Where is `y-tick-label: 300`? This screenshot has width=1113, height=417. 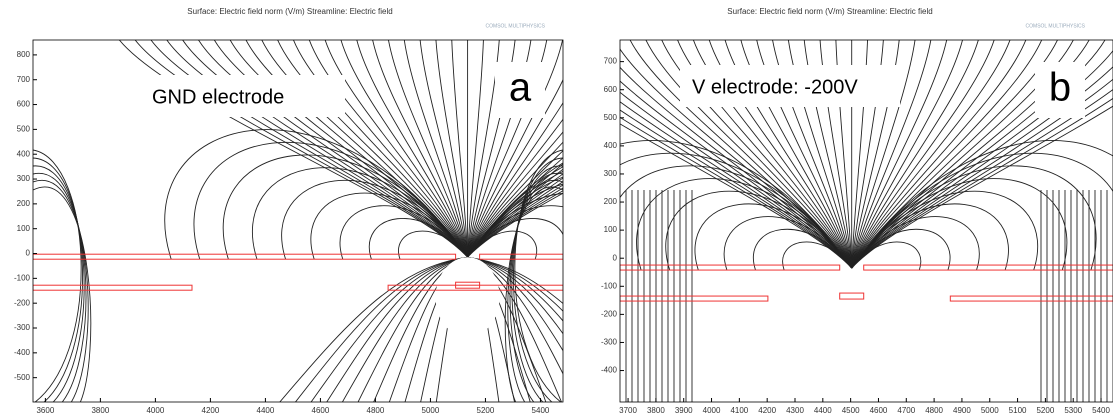 y-tick-label: 300 is located at coordinates (611, 173).